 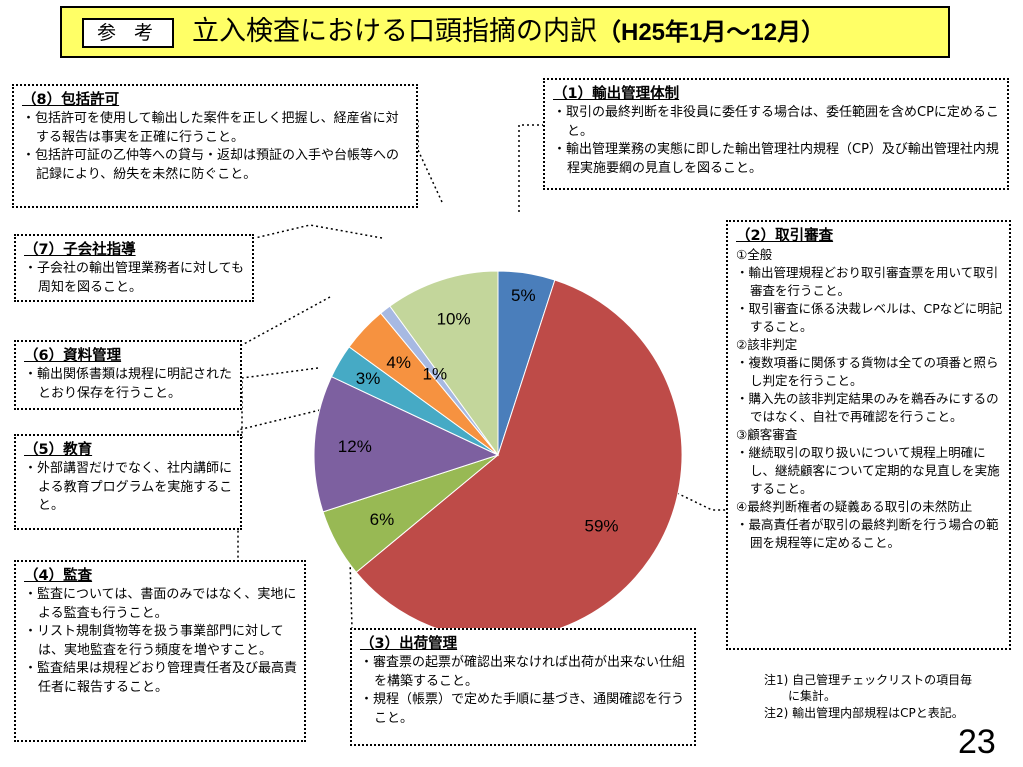 What do you see at coordinates (711, 32) in the screenshot?
I see `title-range: （H25年1月～12月）` at bounding box center [711, 32].